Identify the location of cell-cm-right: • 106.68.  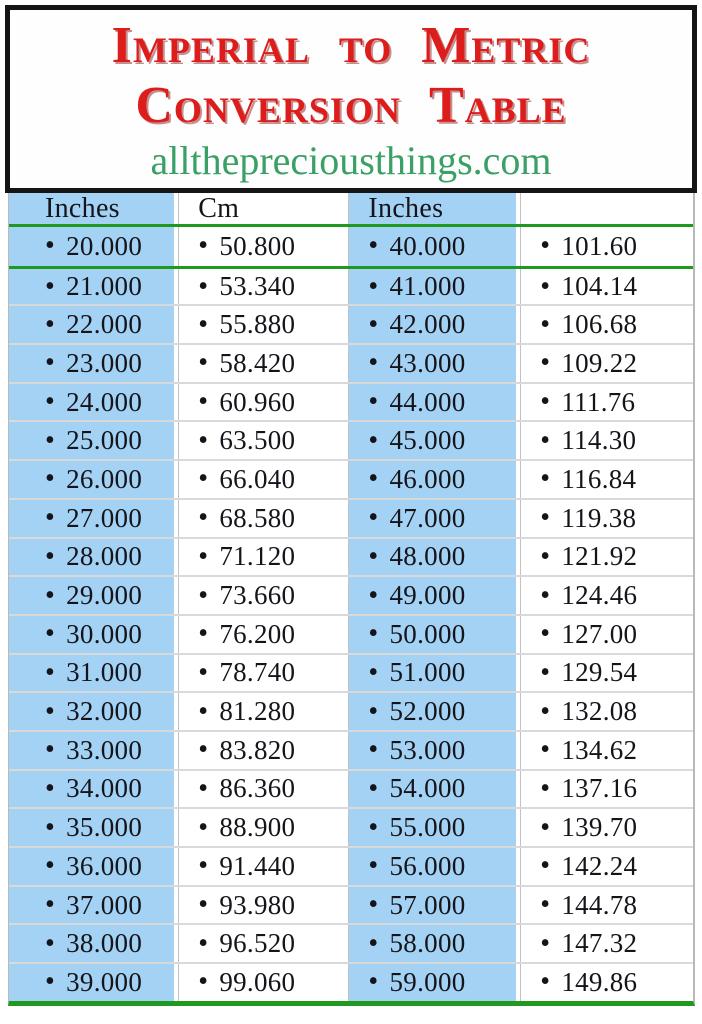
(604, 325).